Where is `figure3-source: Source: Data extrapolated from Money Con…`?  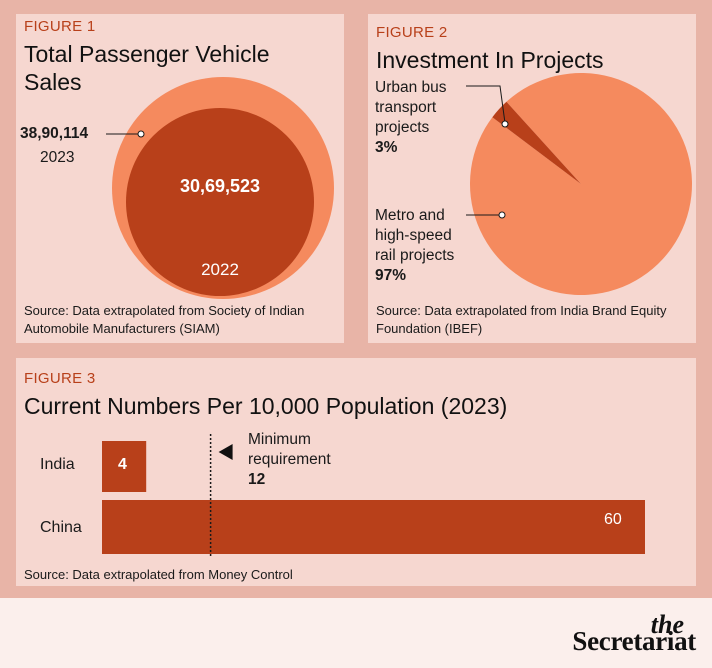
figure3-source: Source: Data extrapolated from Money Con… is located at coordinates (158, 574).